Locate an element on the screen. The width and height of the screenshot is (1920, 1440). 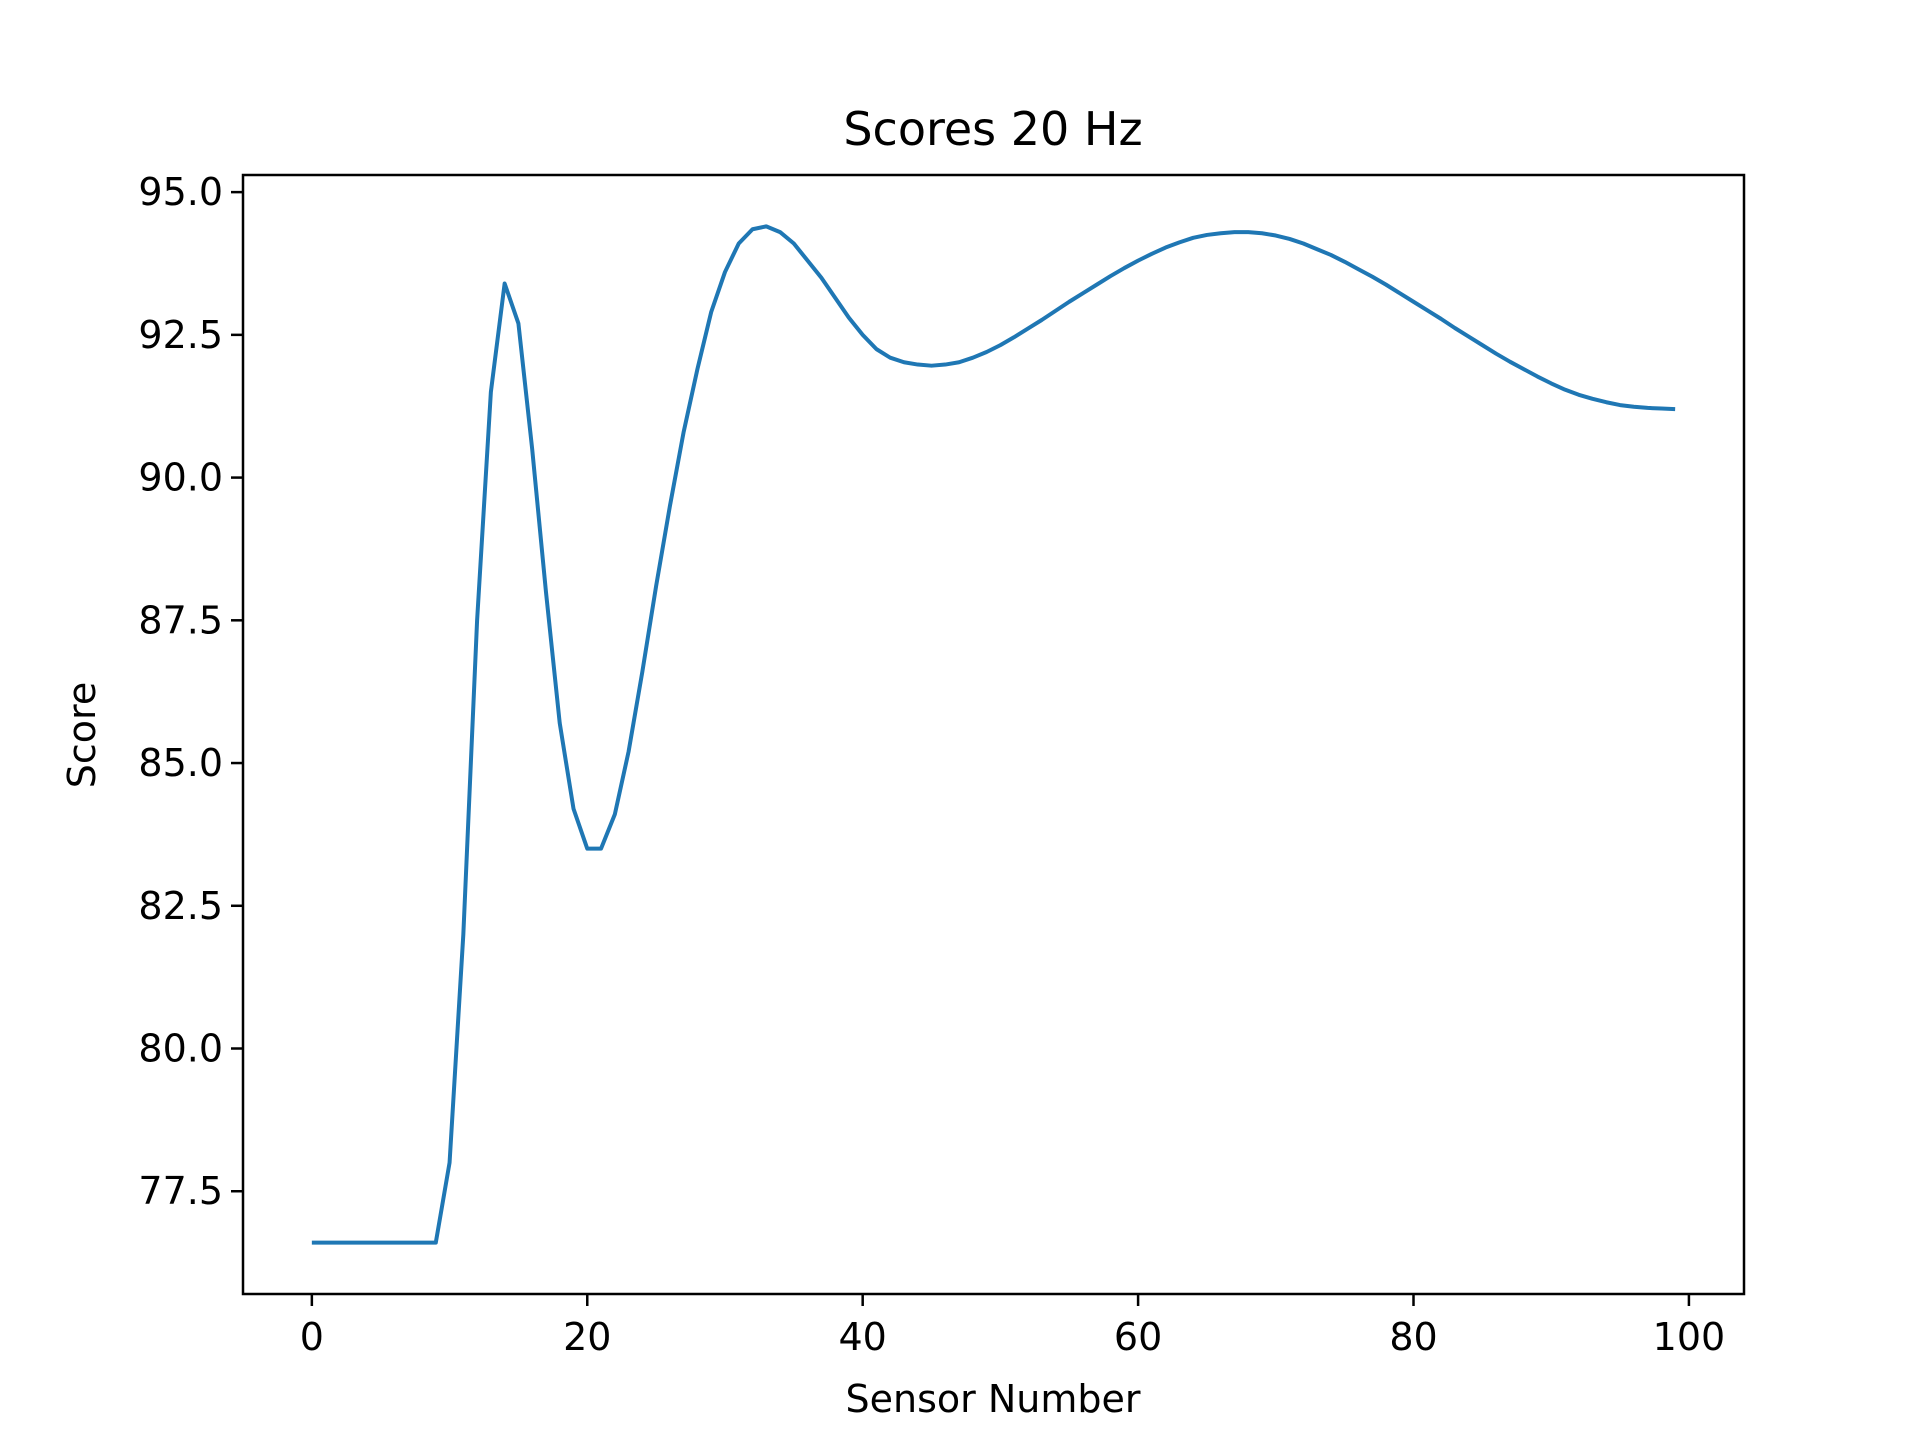
y-tick-label: 82.5 is located at coordinates (180, 906).